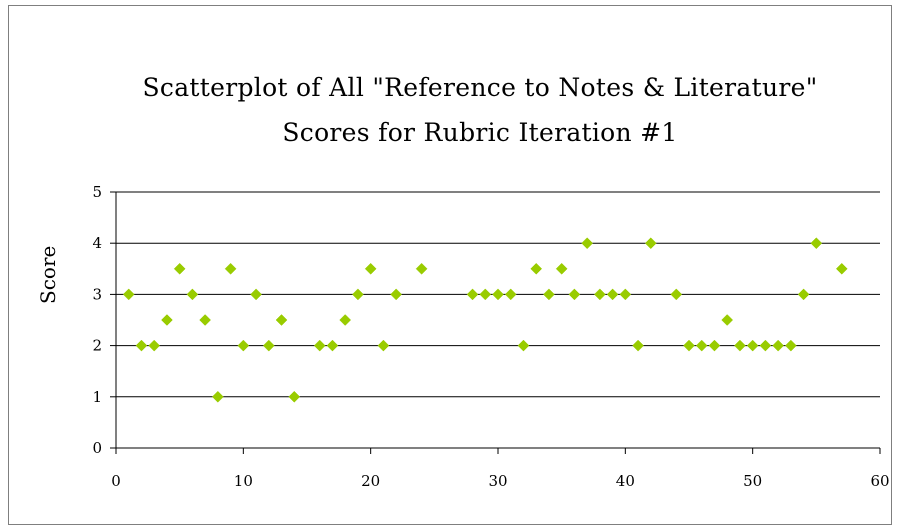 This screenshot has height=531, width=901. I want to click on y-tick-label-5: 5, so click(97, 192).